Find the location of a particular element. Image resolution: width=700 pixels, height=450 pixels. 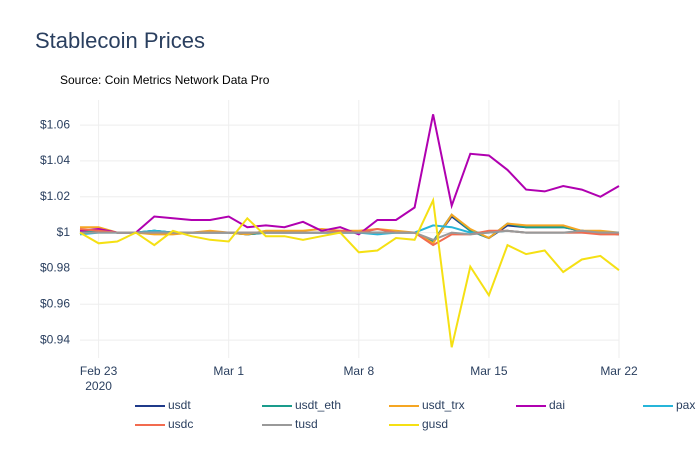

x-tick-label: Mar 8 is located at coordinates (358, 371).